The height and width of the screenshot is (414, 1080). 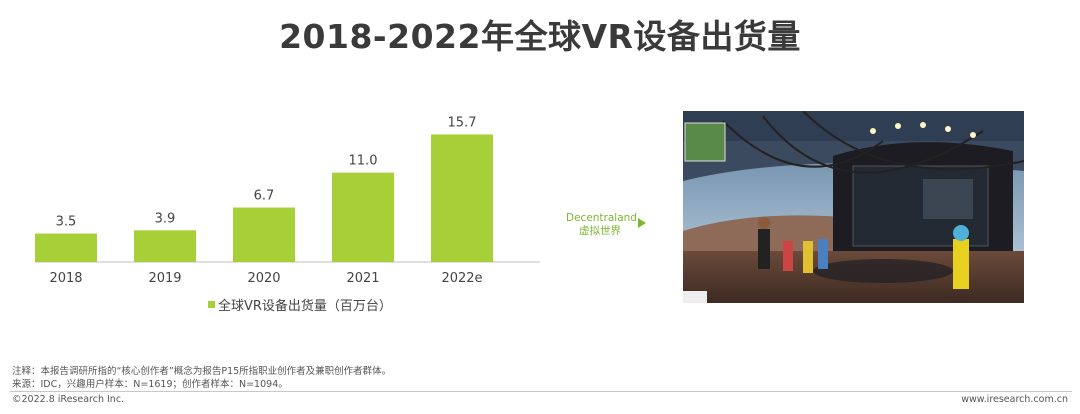 I want to click on value-label-2020: 6.7, so click(x=264, y=196).